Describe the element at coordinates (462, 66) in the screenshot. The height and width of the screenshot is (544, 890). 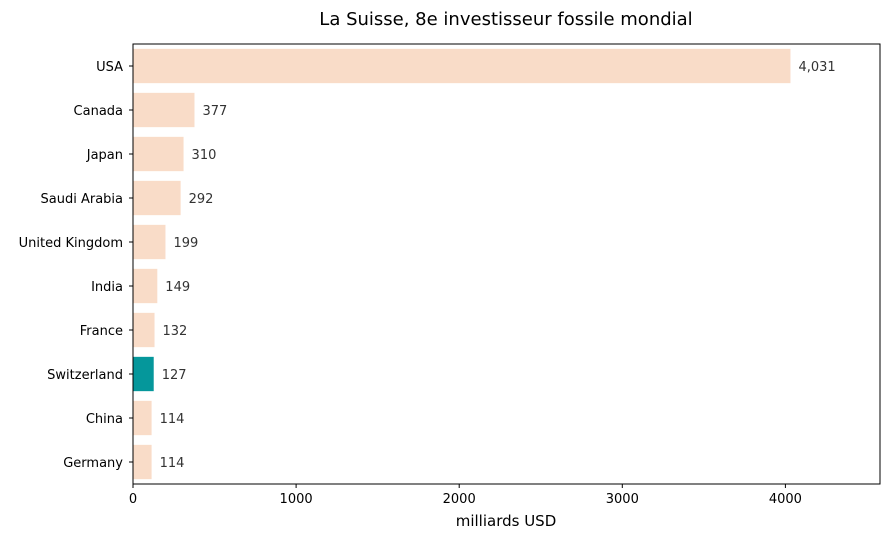
I see `bar-usa` at that location.